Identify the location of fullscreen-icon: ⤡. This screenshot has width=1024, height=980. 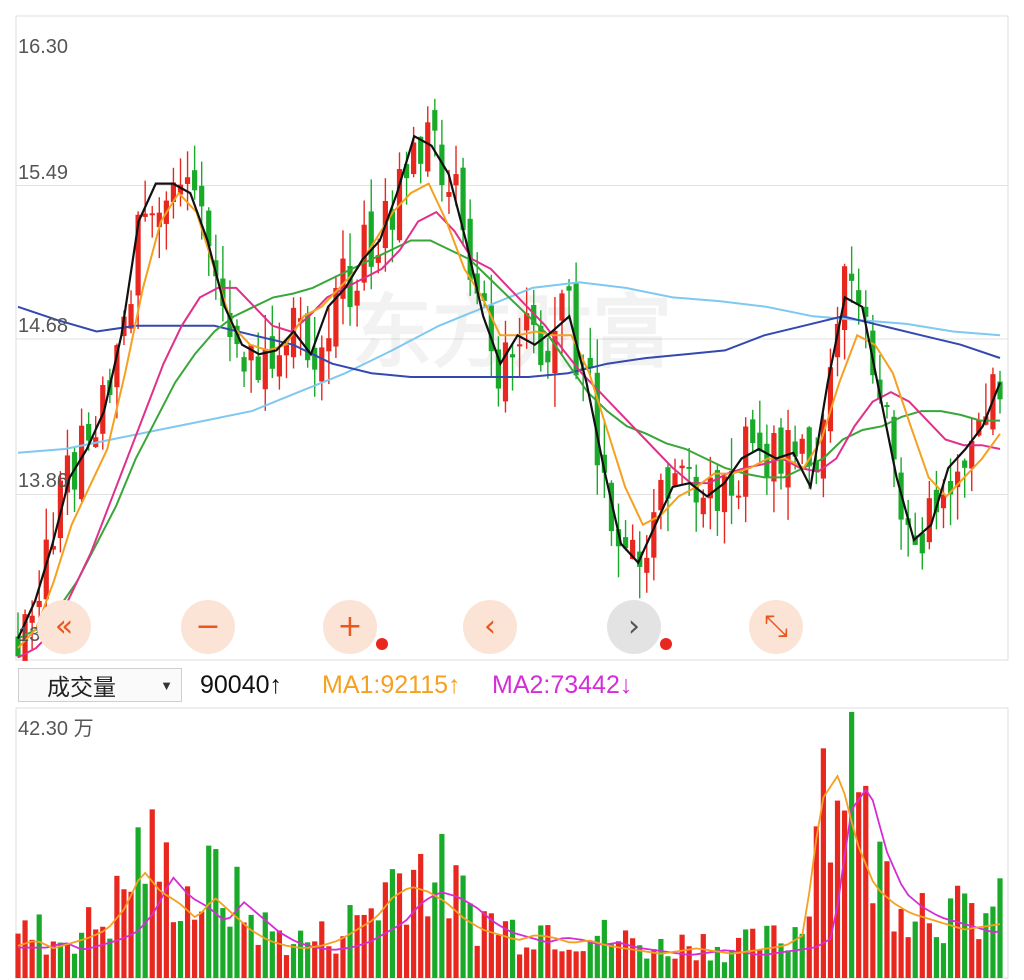
(776, 627).